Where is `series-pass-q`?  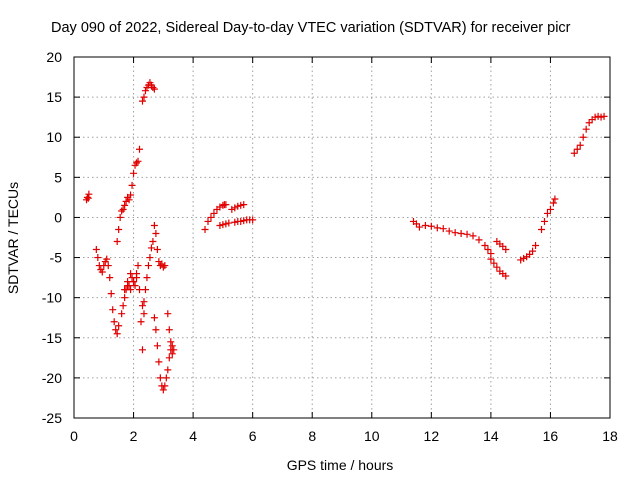 series-pass-q is located at coordinates (548, 214).